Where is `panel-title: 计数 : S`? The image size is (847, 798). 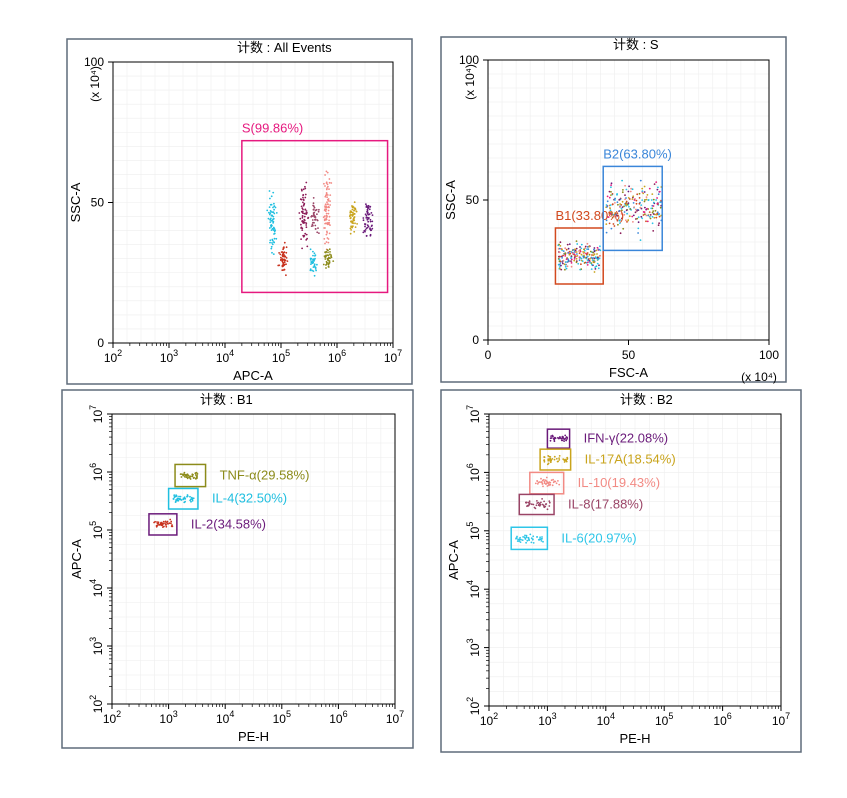
panel-title: 计数 : S is located at coordinates (636, 44).